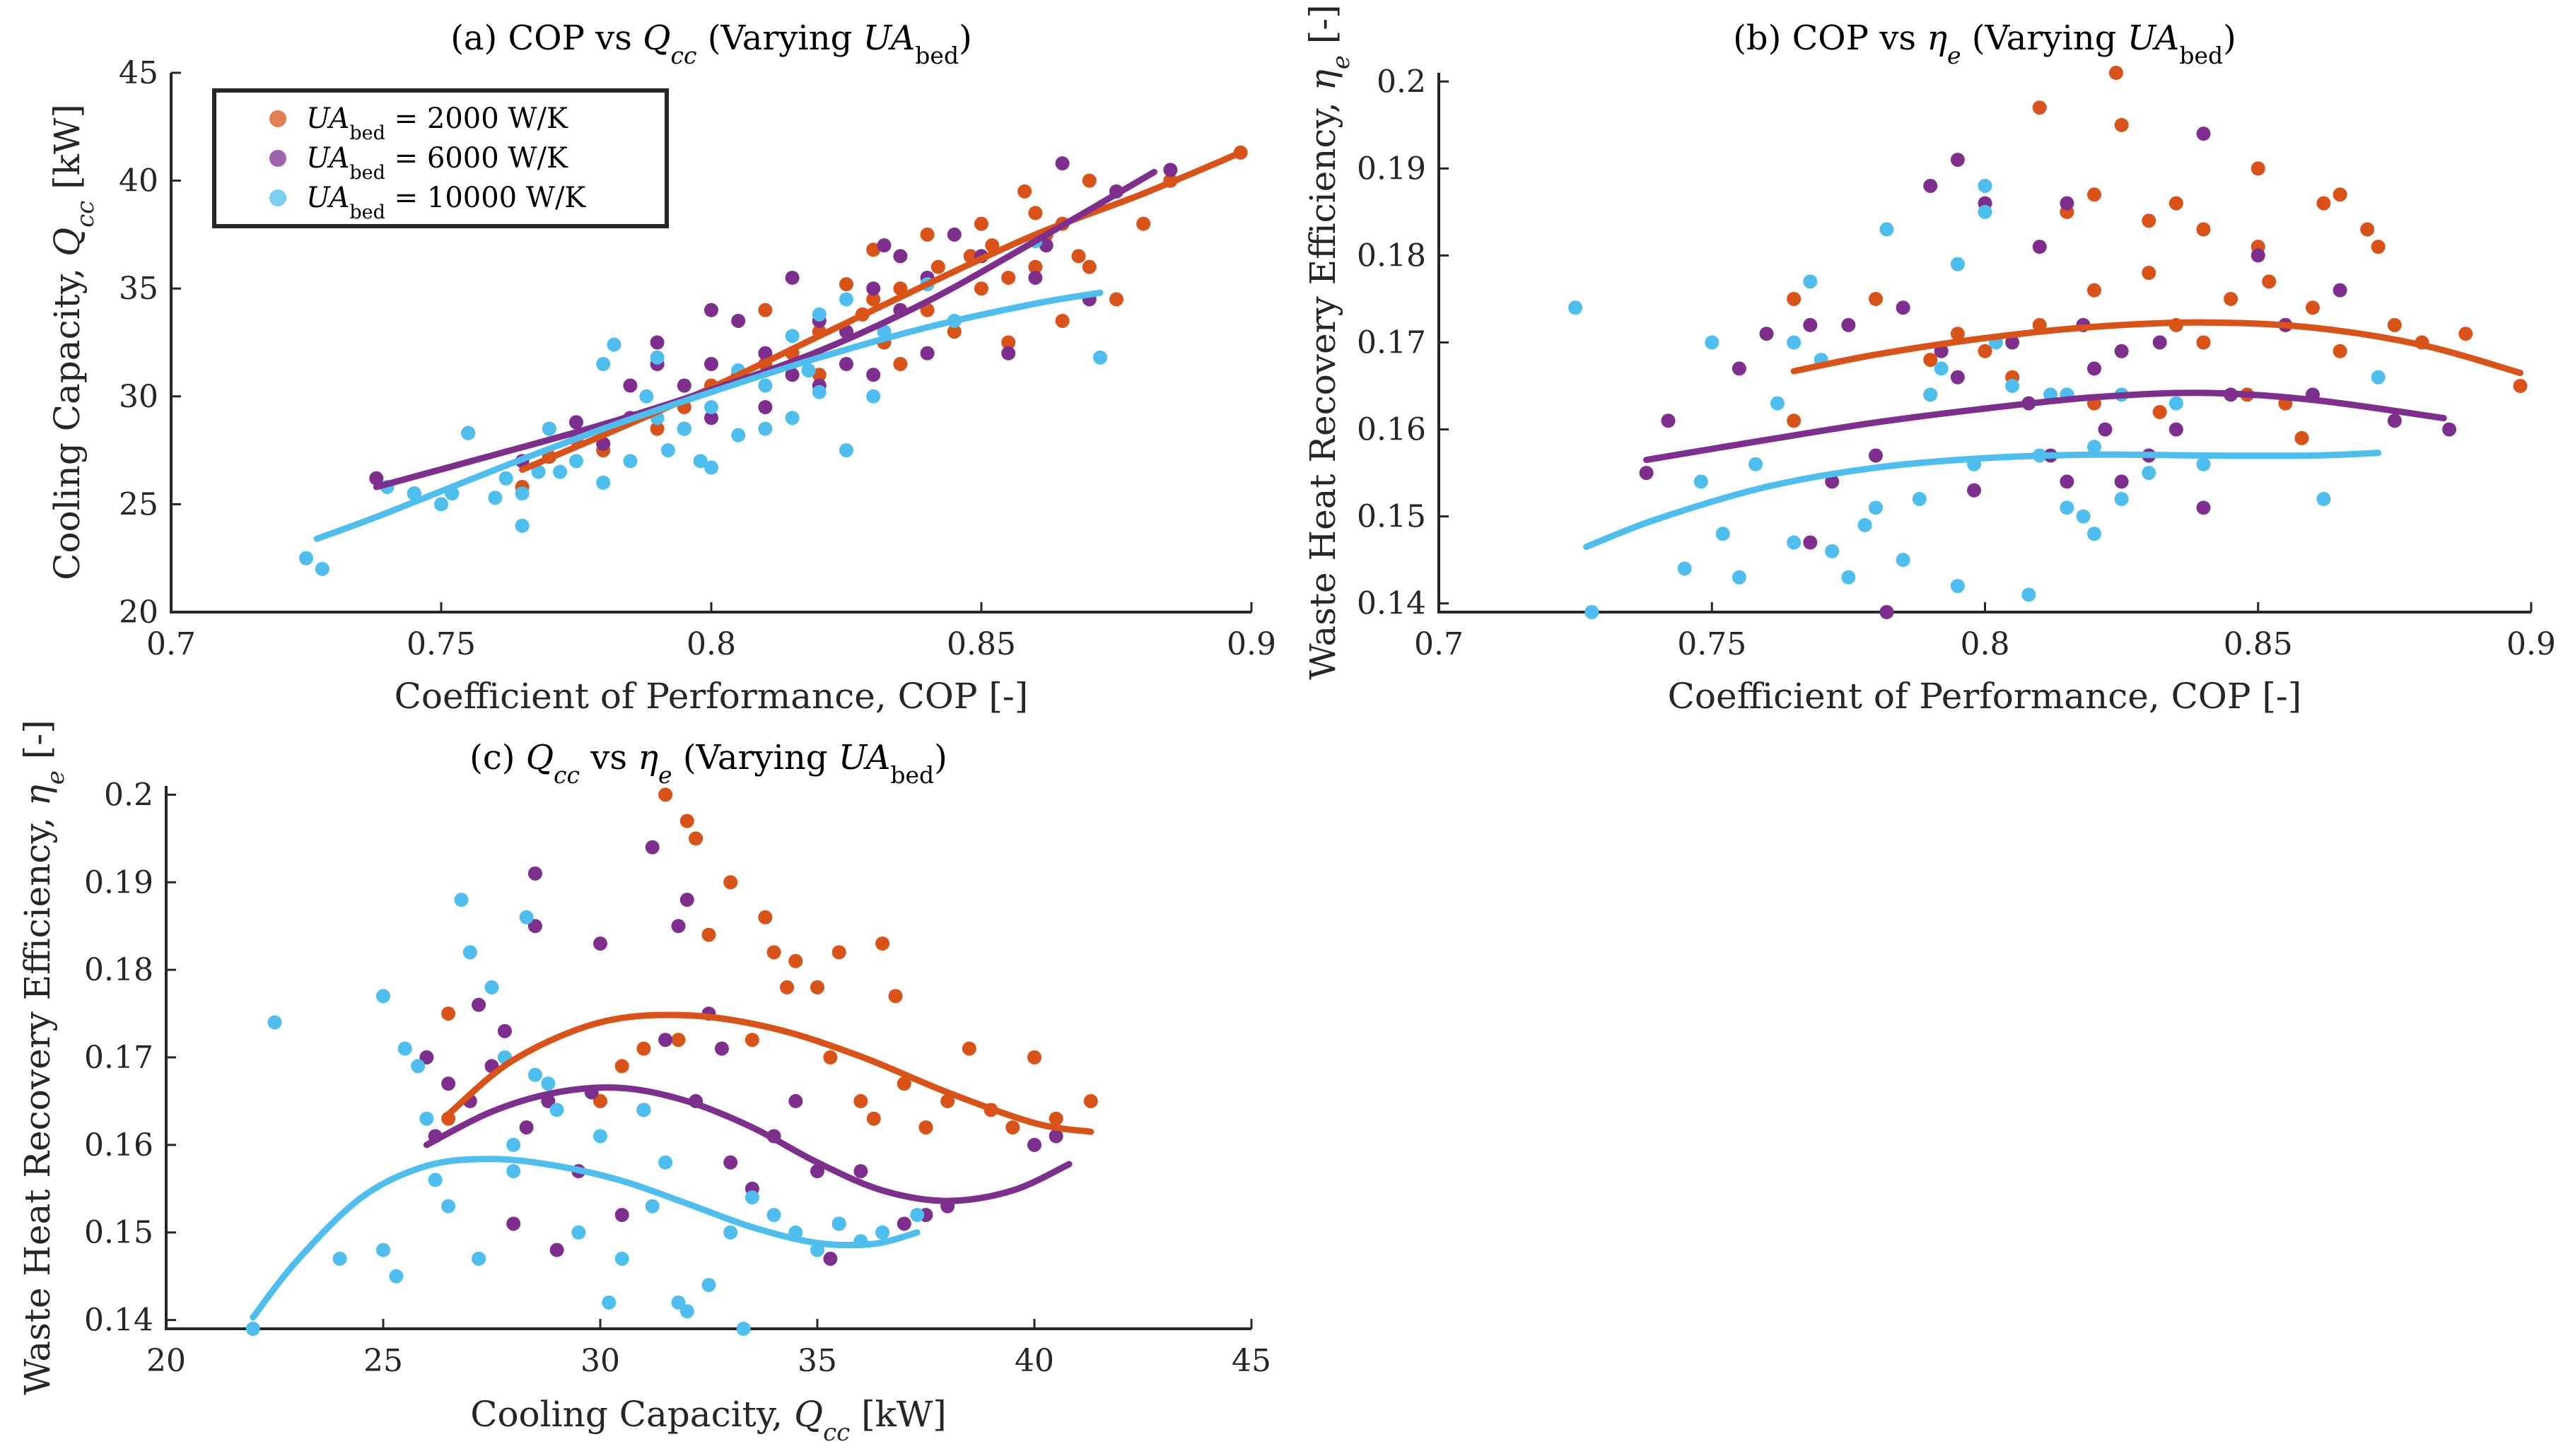 The width and height of the screenshot is (2563, 1456). What do you see at coordinates (118, 882) in the screenshot?
I see `y-tick-label: 0.19` at bounding box center [118, 882].